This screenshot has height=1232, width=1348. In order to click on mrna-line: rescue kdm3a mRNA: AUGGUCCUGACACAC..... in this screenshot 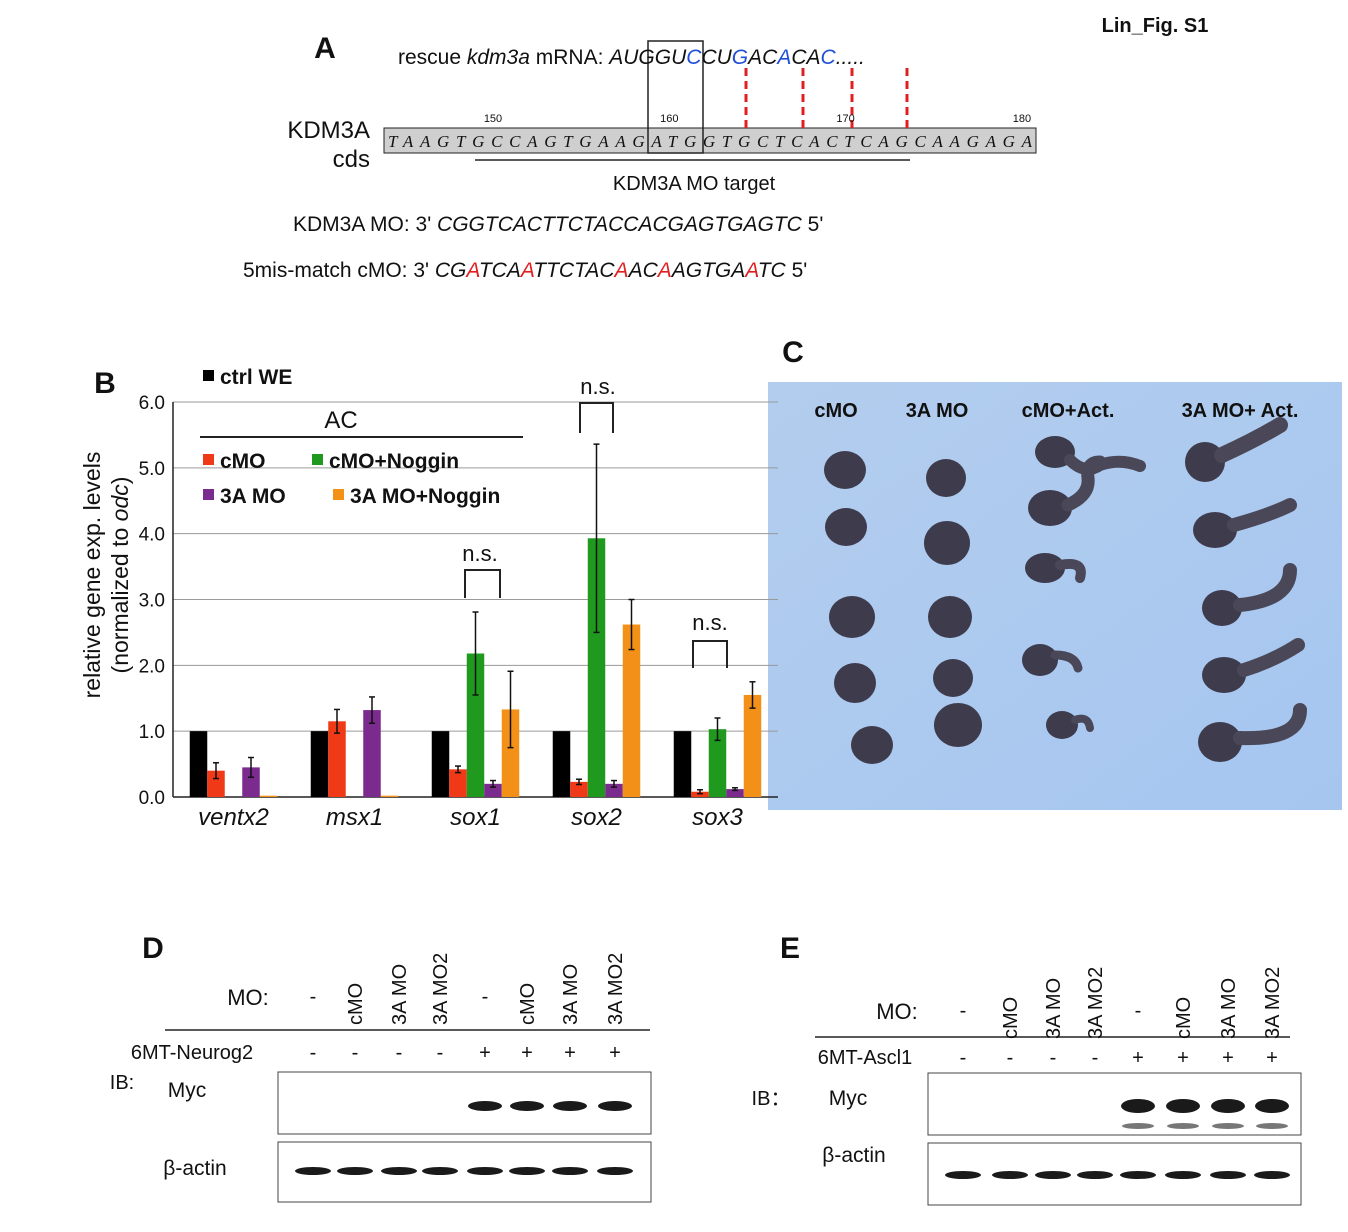, I will do `click(631, 57)`.